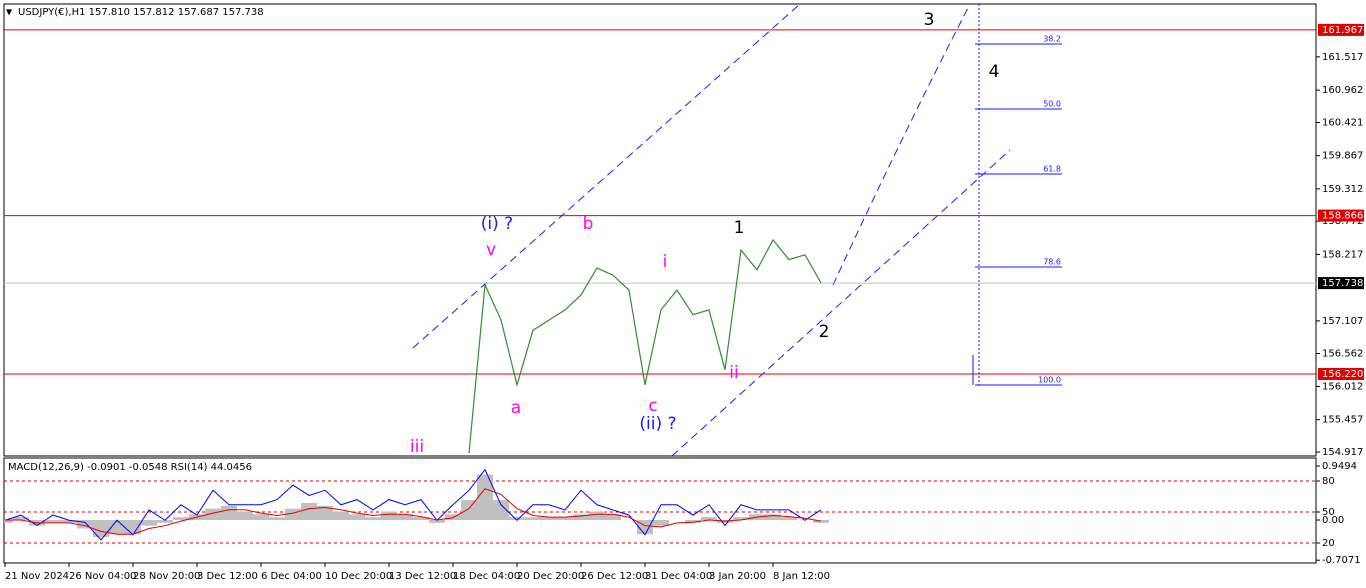 This screenshot has width=1366, height=588. What do you see at coordinates (1342, 156) in the screenshot?
I see `y-tick-label: 159.867` at bounding box center [1342, 156].